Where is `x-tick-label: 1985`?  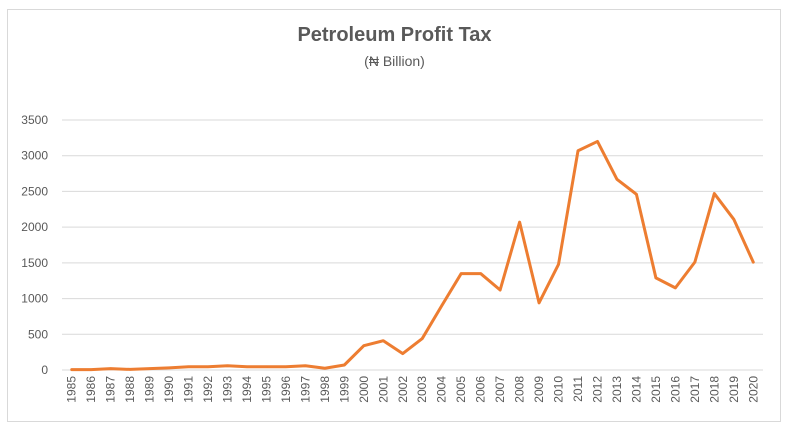 x-tick-label: 1985 is located at coordinates (72, 389).